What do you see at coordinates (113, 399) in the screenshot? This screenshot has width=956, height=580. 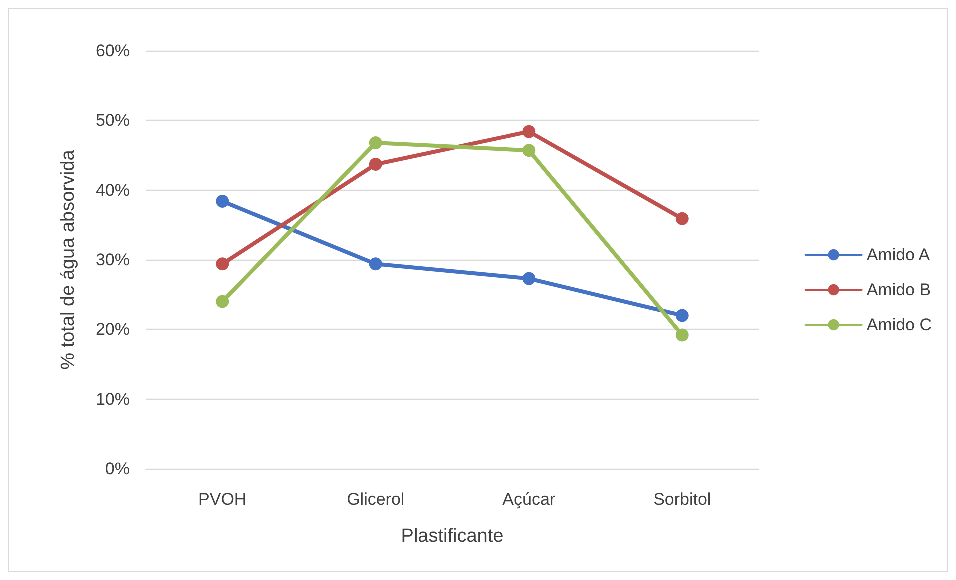 I see `y-tick-label: 10%` at bounding box center [113, 399].